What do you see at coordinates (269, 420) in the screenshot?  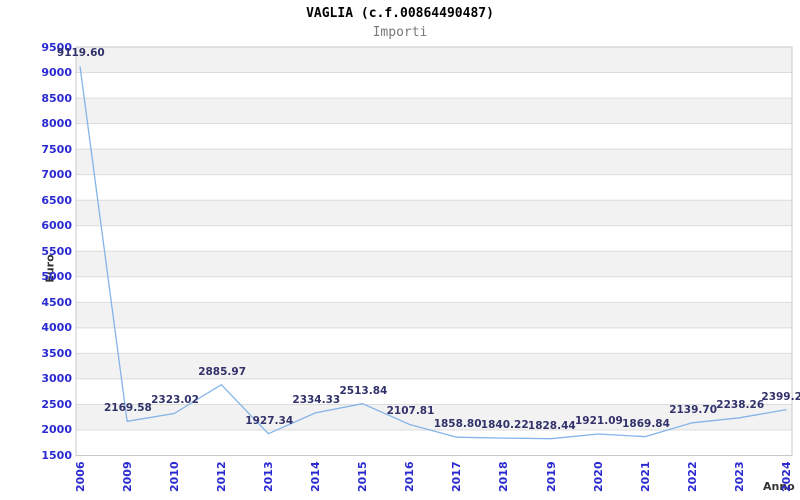 I see `data-point-label: 1927.34` at bounding box center [269, 420].